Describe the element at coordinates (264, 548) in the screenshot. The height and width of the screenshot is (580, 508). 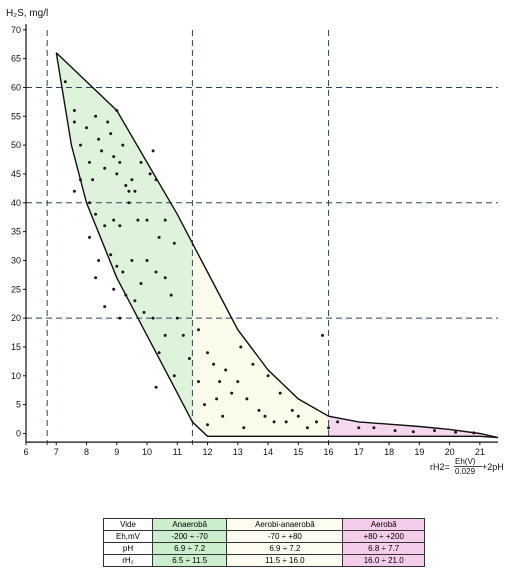
I see `table-row: pH 6.9 ÷ 7.2 6.9 ÷ 7.2 6.8 ÷ 7.7` at that location.